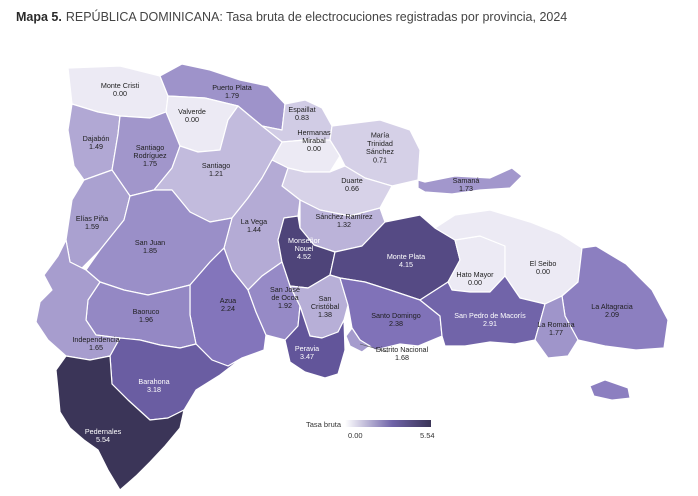 This screenshot has width=698, height=496. What do you see at coordinates (96, 138) in the screenshot?
I see `province-name-dajabon: Dajabón` at bounding box center [96, 138].